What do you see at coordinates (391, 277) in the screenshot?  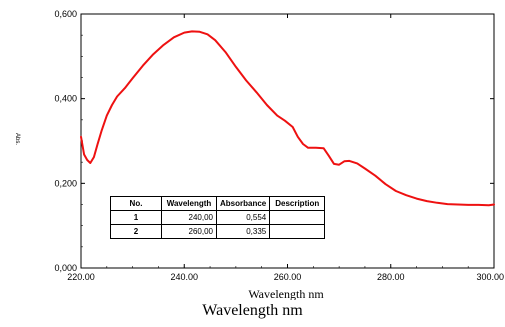 I see `x-tick-label: 280.00` at bounding box center [391, 277].